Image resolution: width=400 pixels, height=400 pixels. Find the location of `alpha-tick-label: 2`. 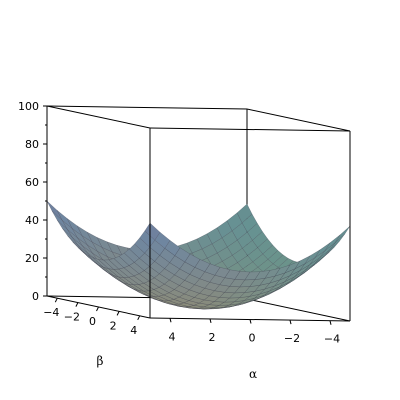

alpha-tick-label: 2 is located at coordinates (212, 337).